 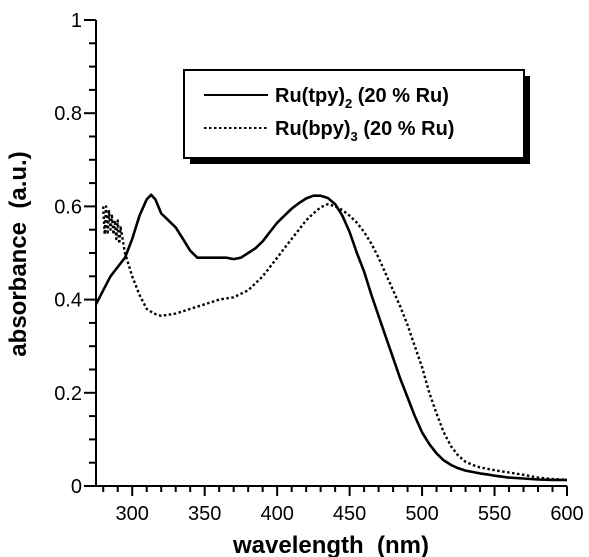 What do you see at coordinates (349, 514) in the screenshot?
I see `x-tick-label: 450` at bounding box center [349, 514].